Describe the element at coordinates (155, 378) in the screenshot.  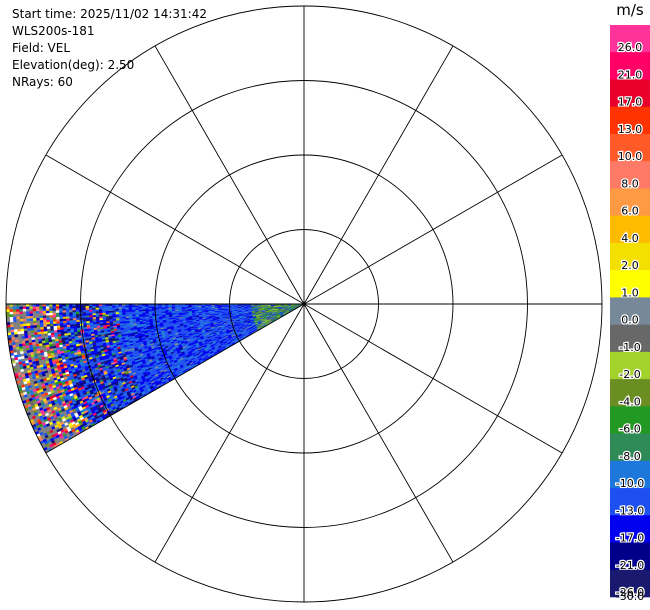
I see `velocity-sector` at that location.